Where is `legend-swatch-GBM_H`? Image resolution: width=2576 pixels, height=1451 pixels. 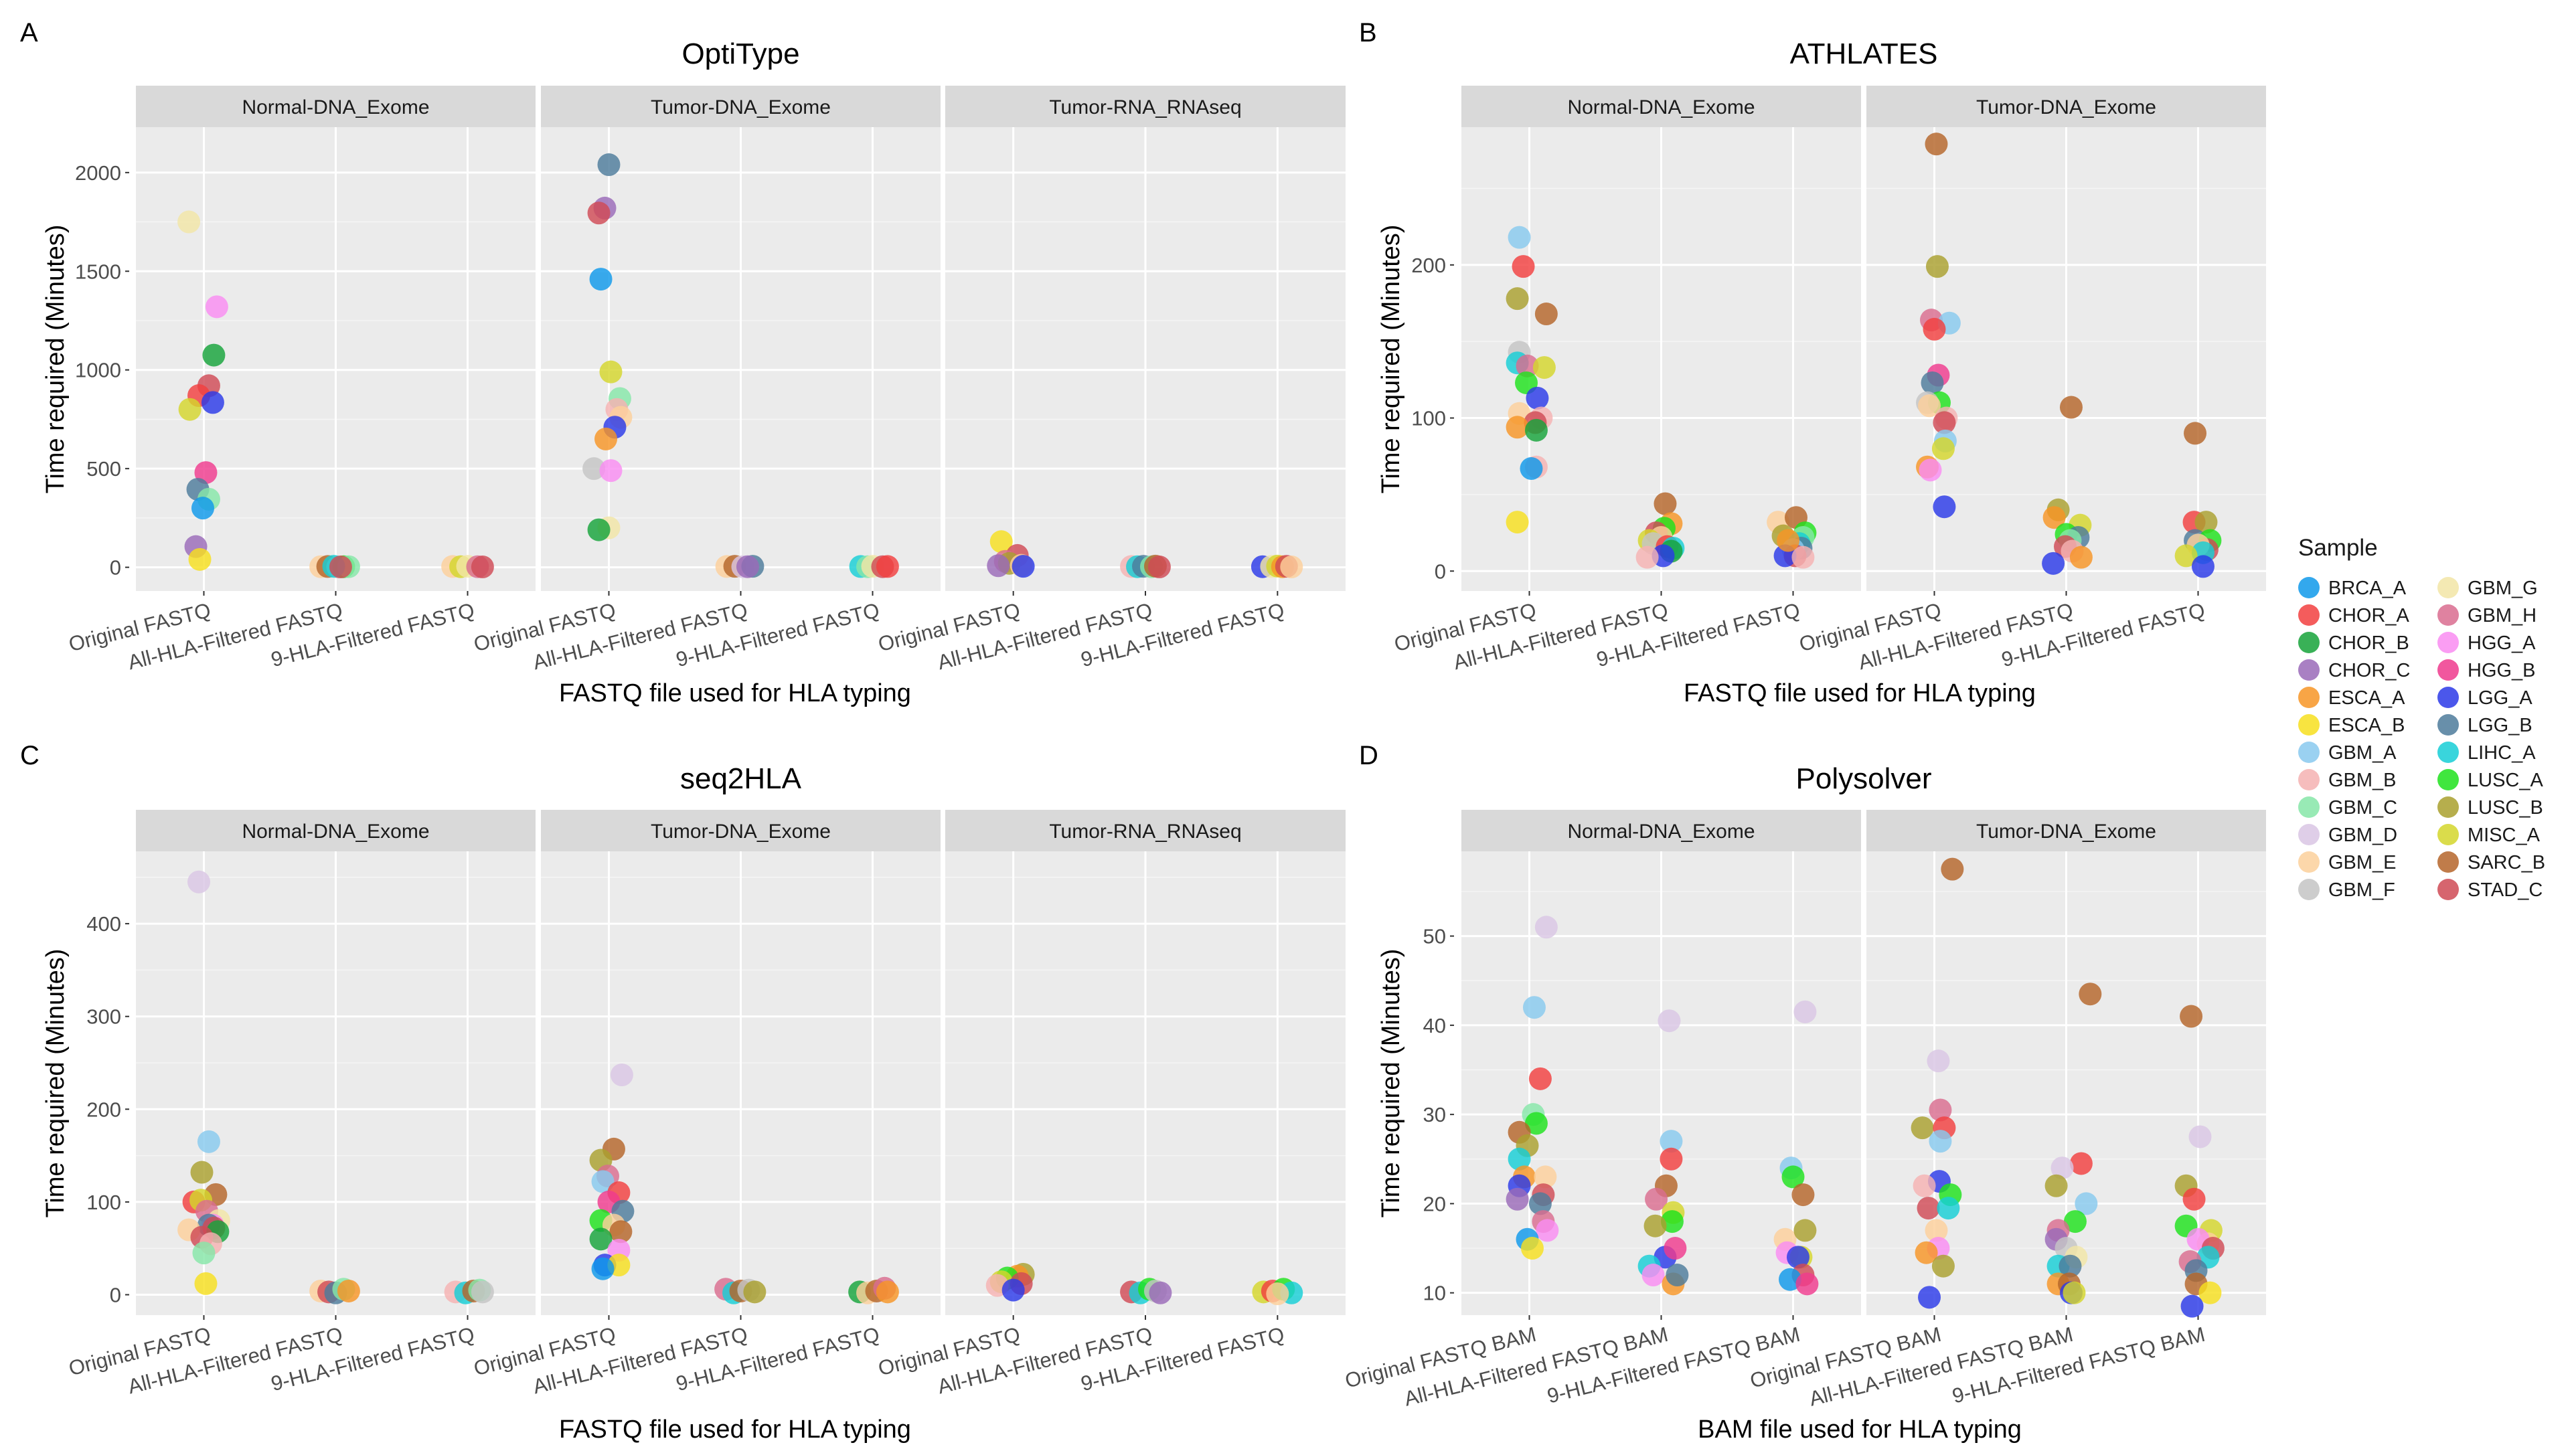
legend-swatch-GBM_H is located at coordinates (2448, 615).